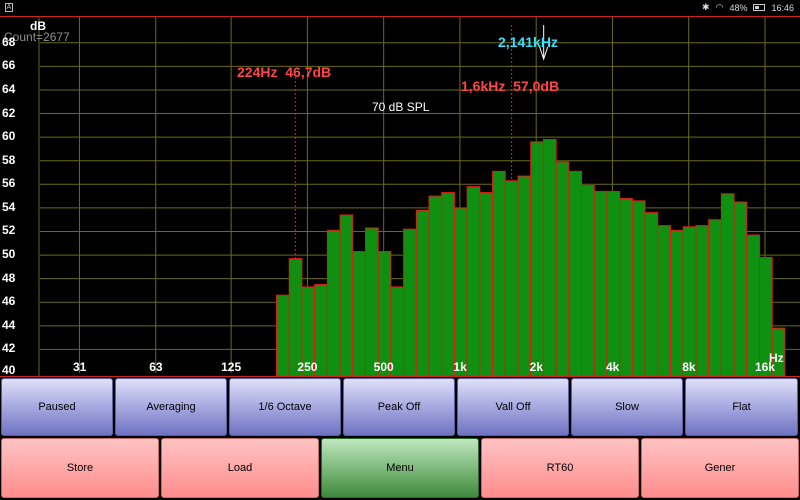 The image size is (800, 500). What do you see at coordinates (284, 72) in the screenshot?
I see `left-cursor-readout: 224Hz 46,7dB` at bounding box center [284, 72].